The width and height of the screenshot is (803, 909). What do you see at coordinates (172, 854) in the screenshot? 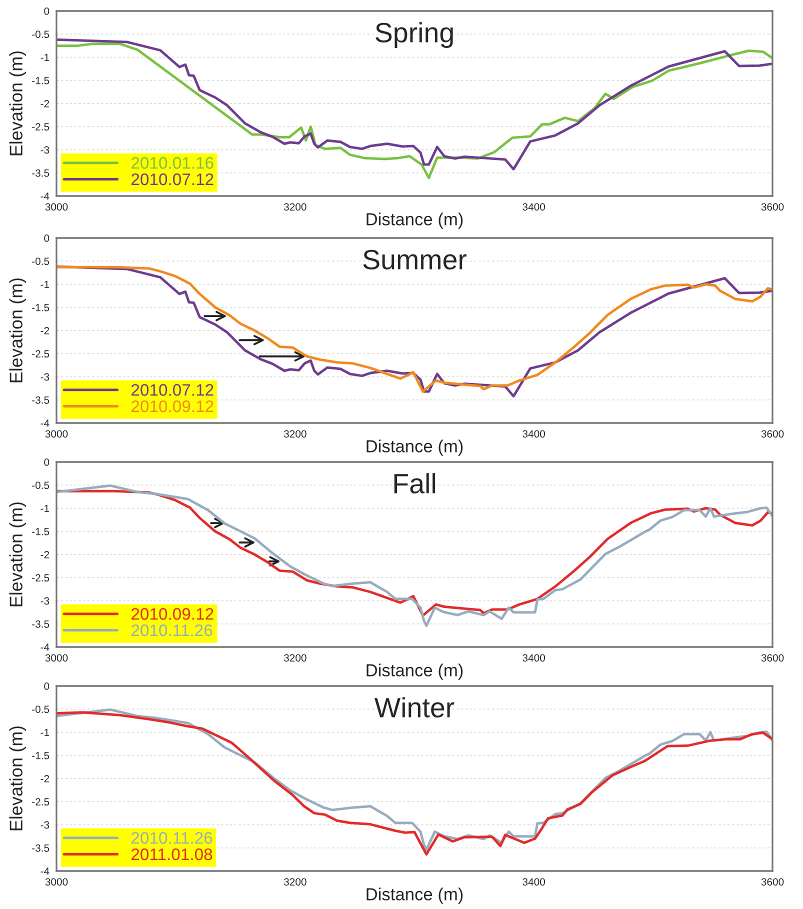
I see `legend-label: 2011.01.08` at bounding box center [172, 854].